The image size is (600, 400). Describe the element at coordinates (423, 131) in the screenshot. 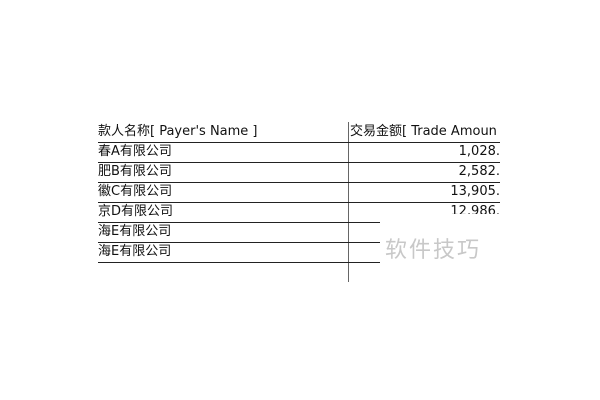

I see `header-cell: 交易金额[ Trade Amoun` at that location.